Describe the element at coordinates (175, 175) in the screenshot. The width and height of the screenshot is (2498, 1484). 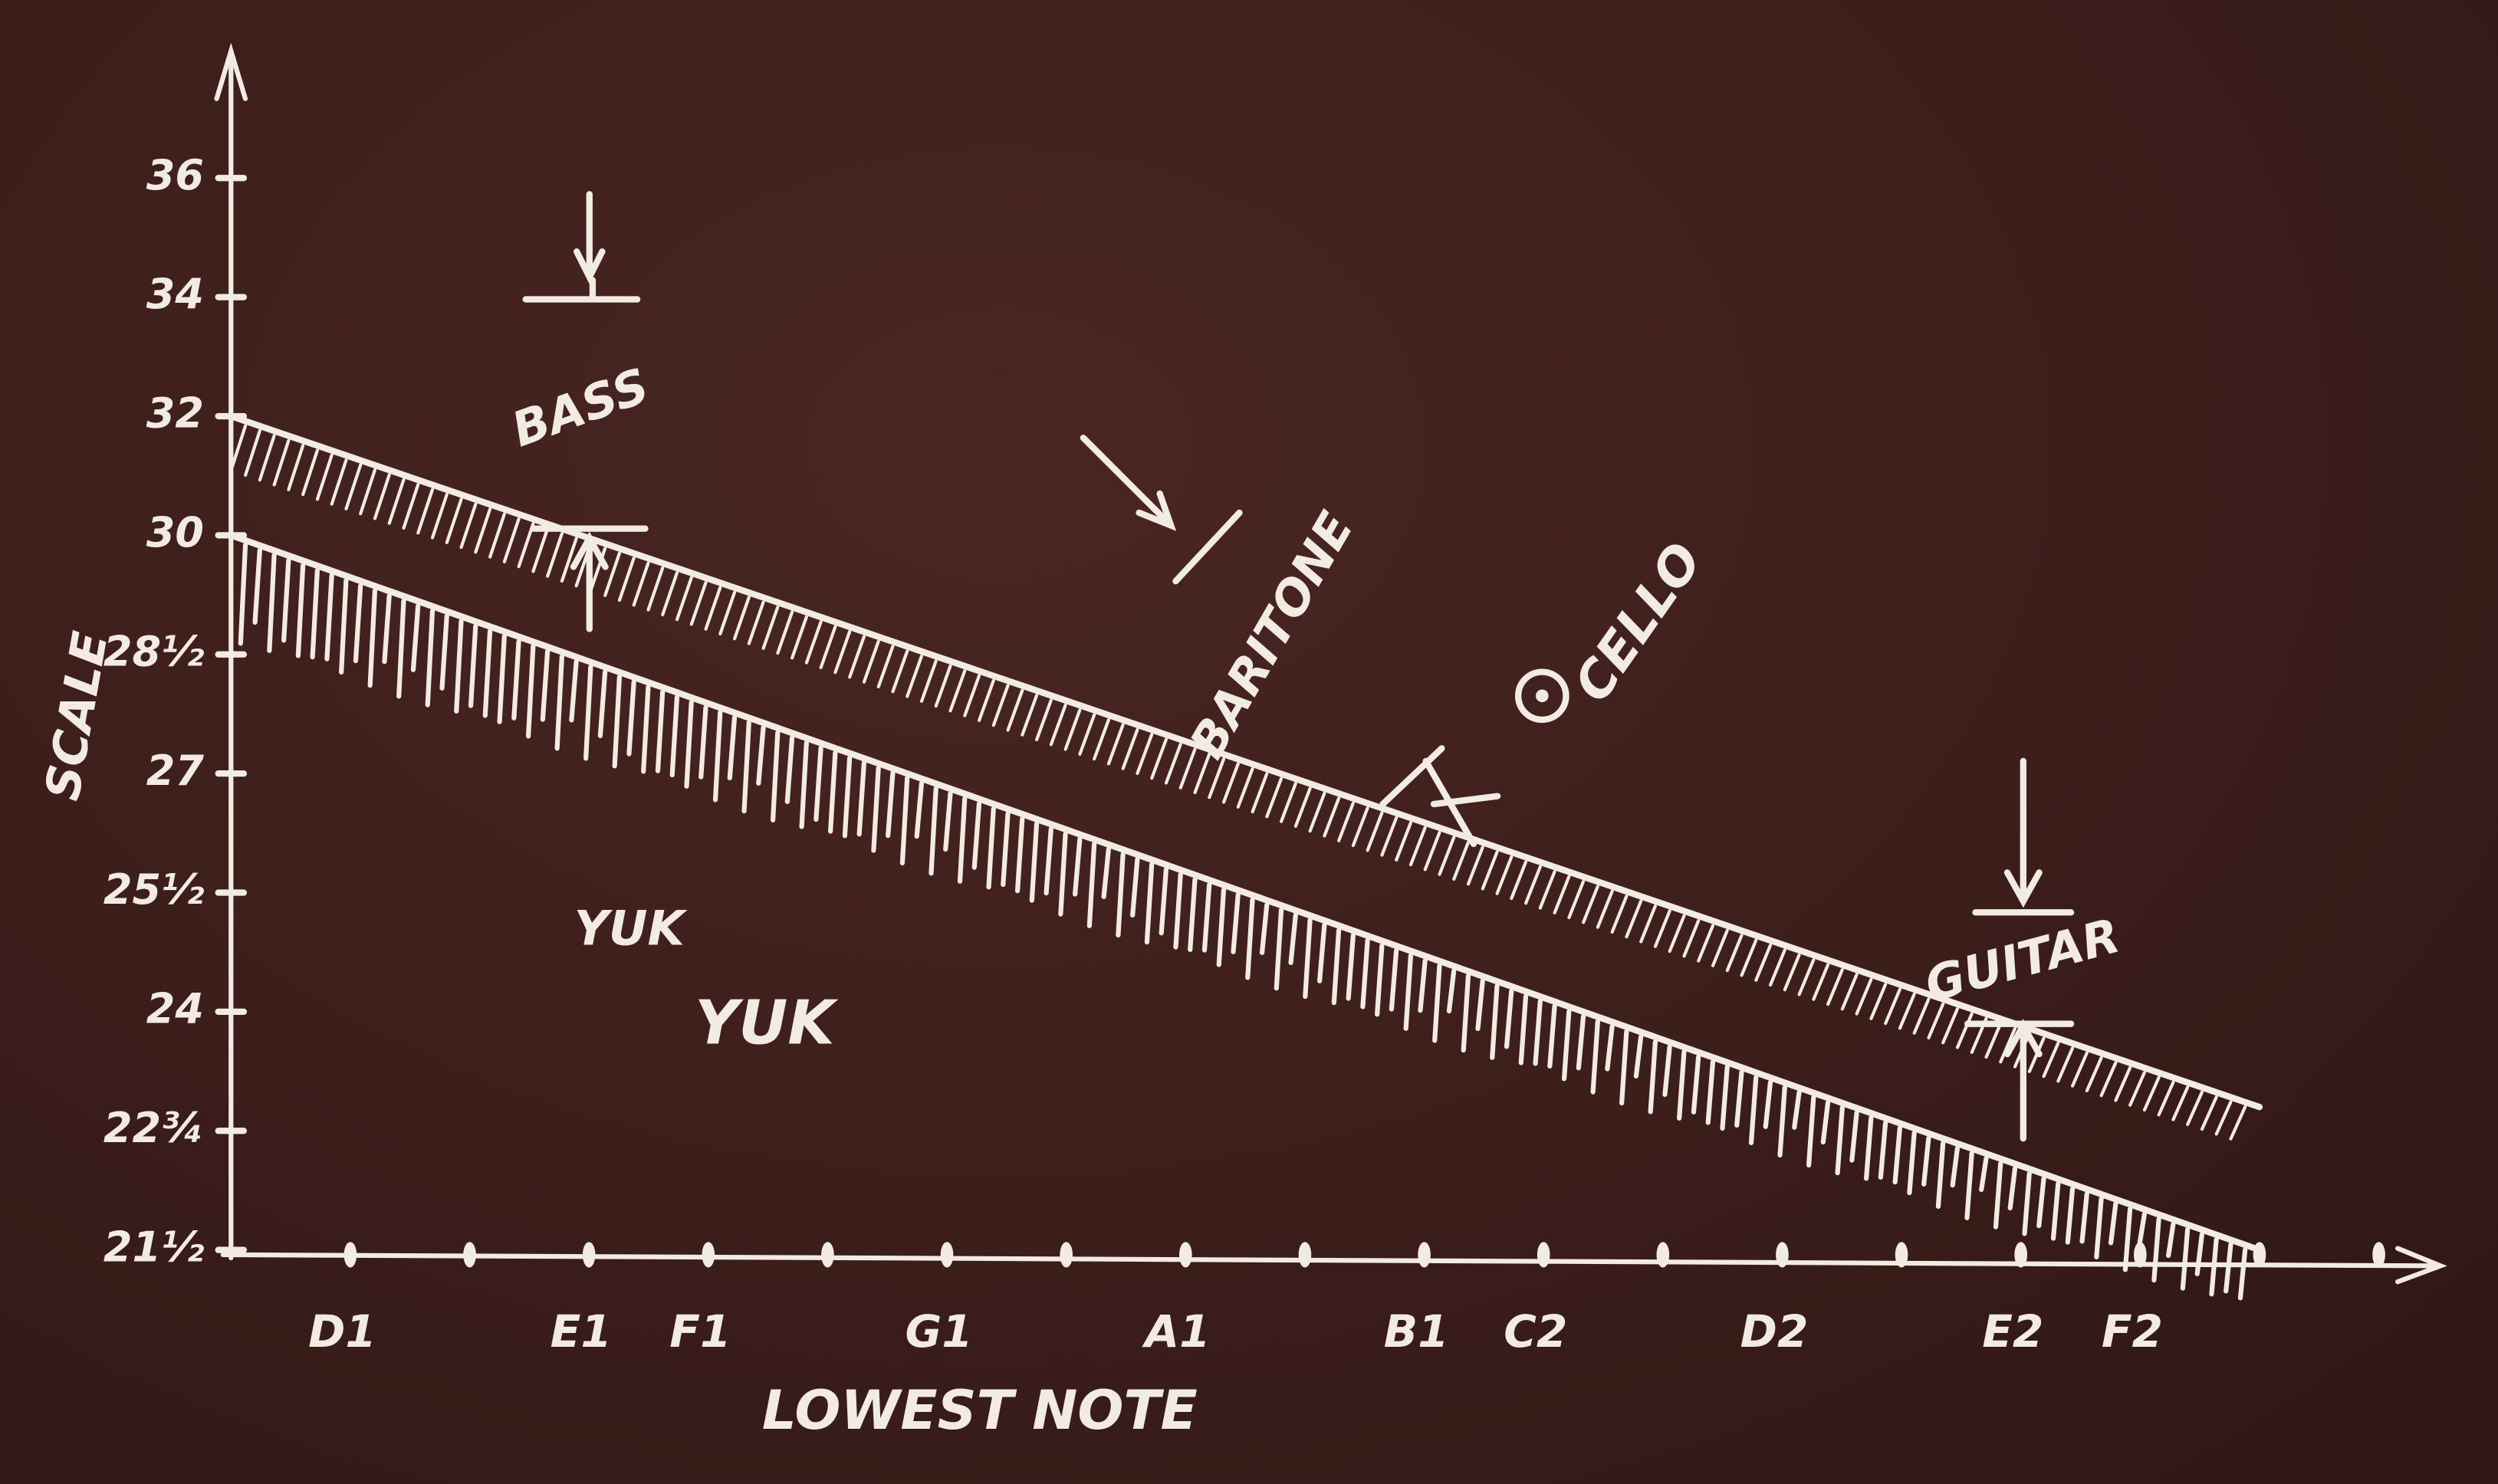
I see `y-tick-label: 36` at that location.